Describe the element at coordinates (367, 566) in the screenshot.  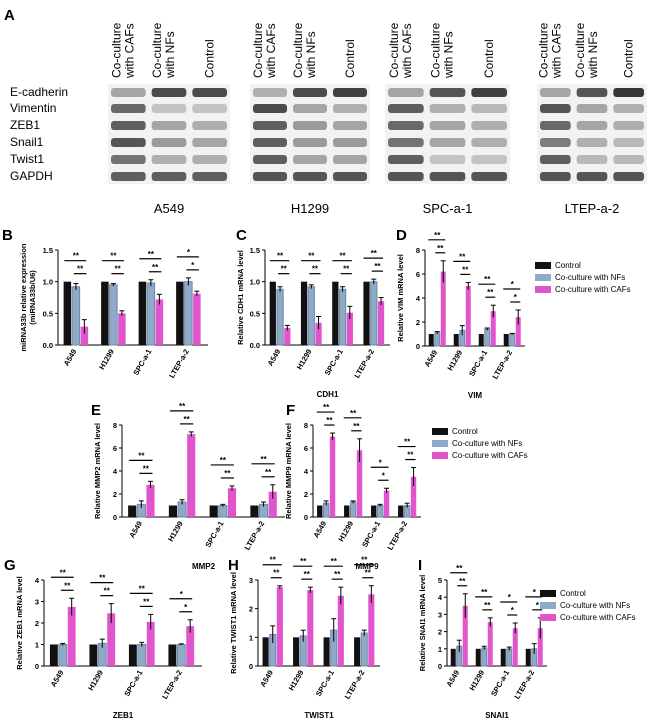
I see `x-axis-label: MMP9` at that location.